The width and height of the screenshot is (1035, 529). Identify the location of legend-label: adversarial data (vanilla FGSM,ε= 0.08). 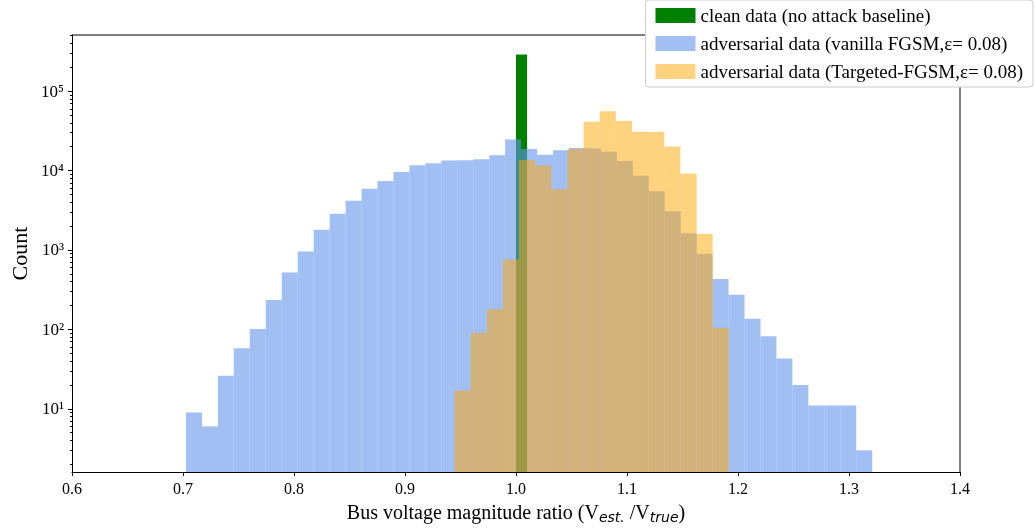
(854, 44).